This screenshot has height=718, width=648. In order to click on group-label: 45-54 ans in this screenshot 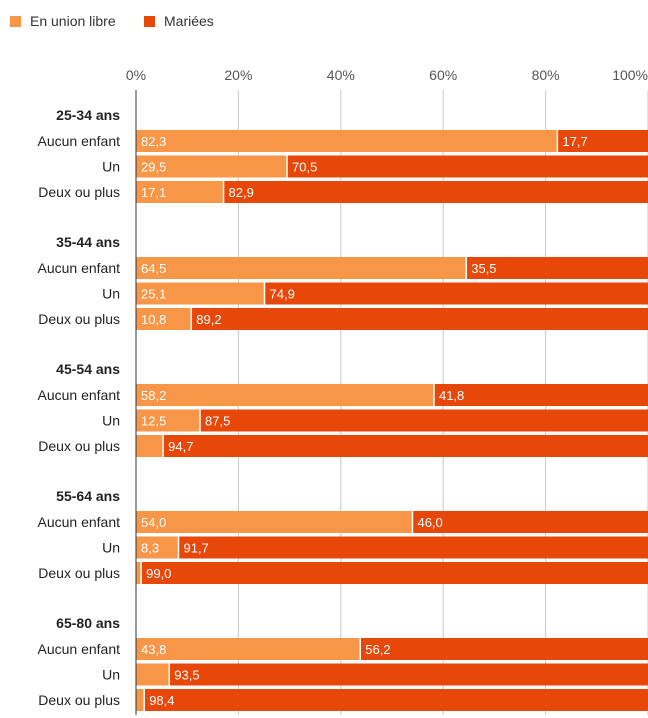, I will do `click(88, 369)`.